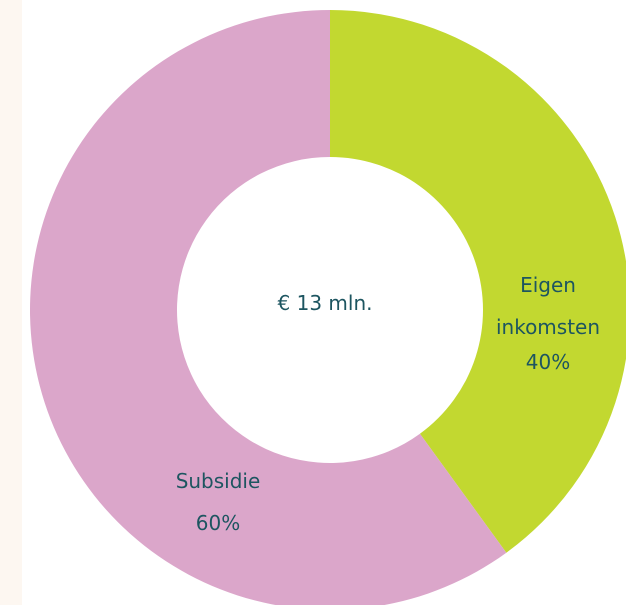 This screenshot has width=626, height=605. I want to click on slice-label-subsidie-line-1: Subsidie, so click(218, 481).